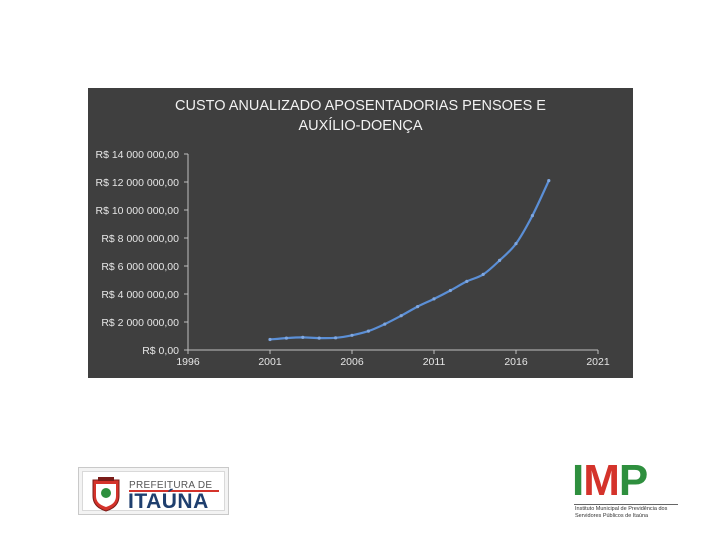 The image size is (720, 540). What do you see at coordinates (188, 362) in the screenshot?
I see `x-tick-label: 1996` at bounding box center [188, 362].